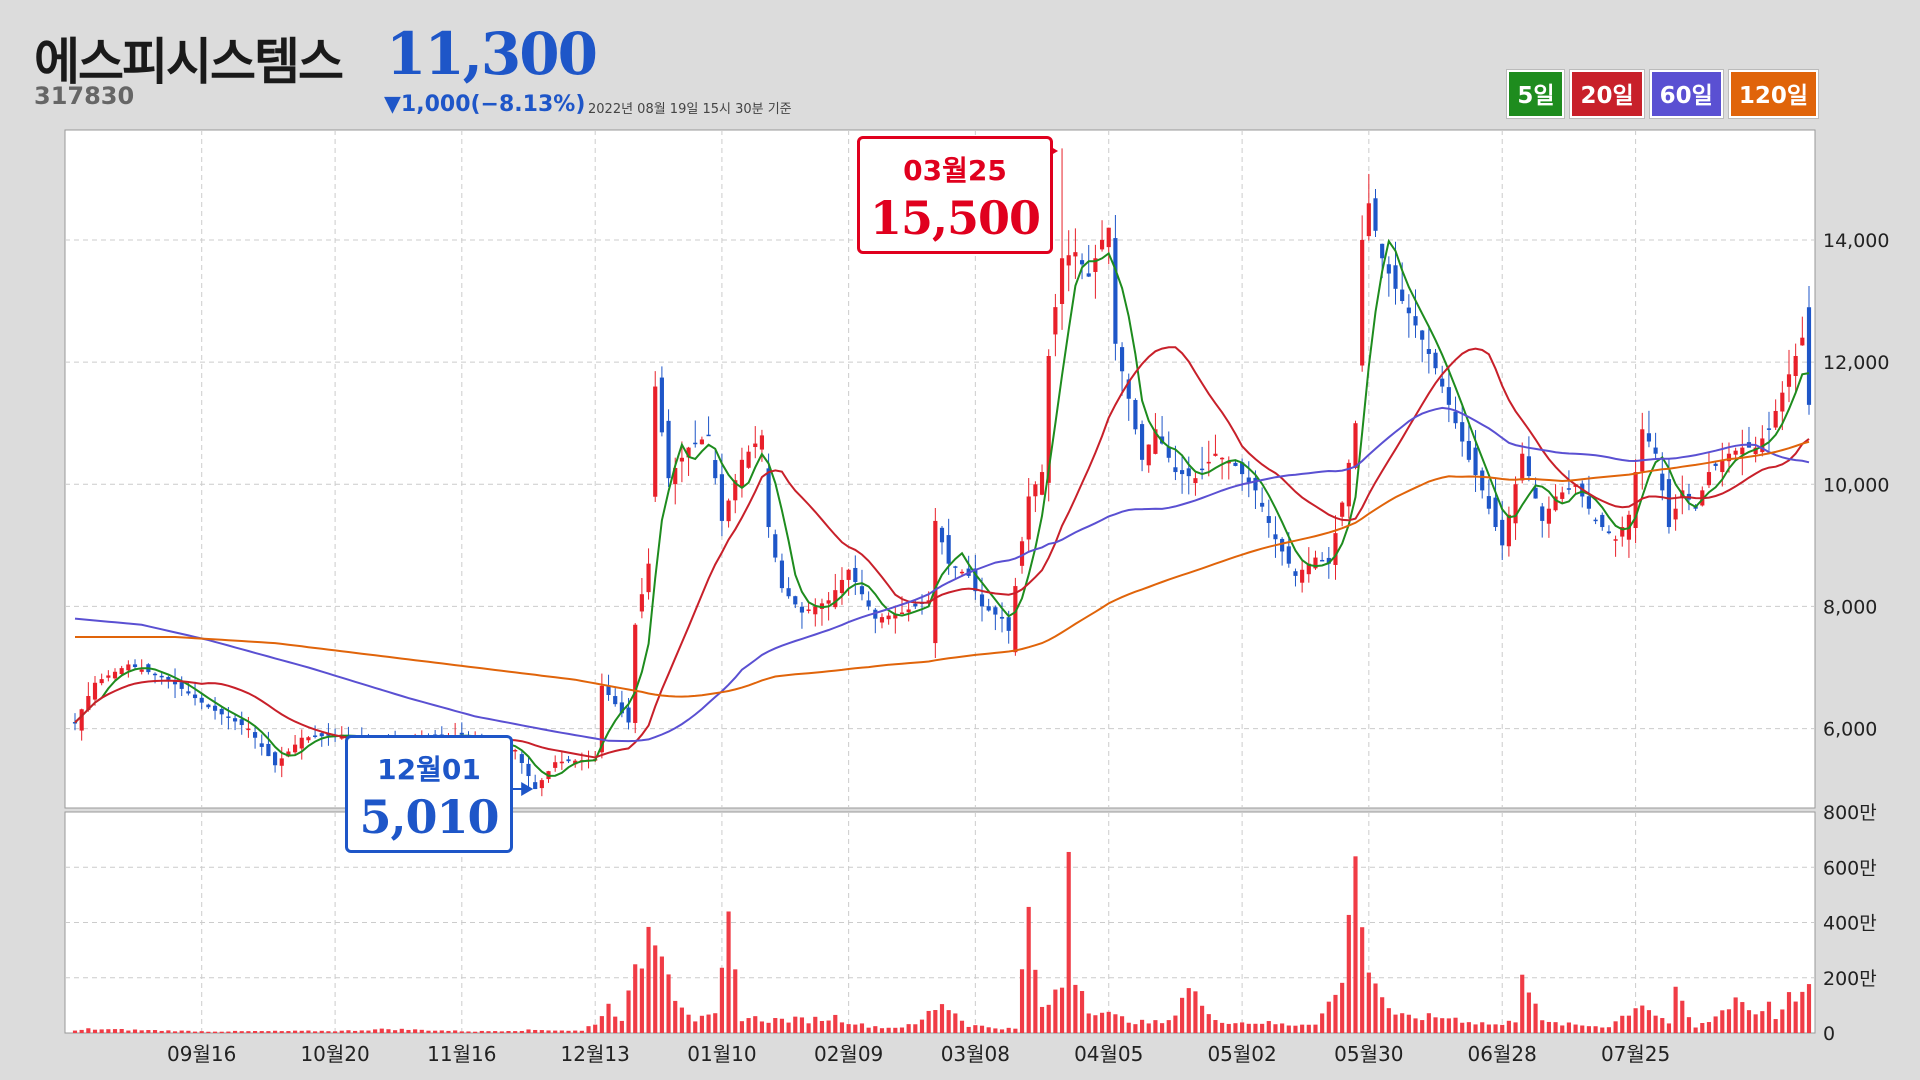  What do you see at coordinates (1850, 730) in the screenshot?
I see `price-tick-label: 6,000` at bounding box center [1850, 730].